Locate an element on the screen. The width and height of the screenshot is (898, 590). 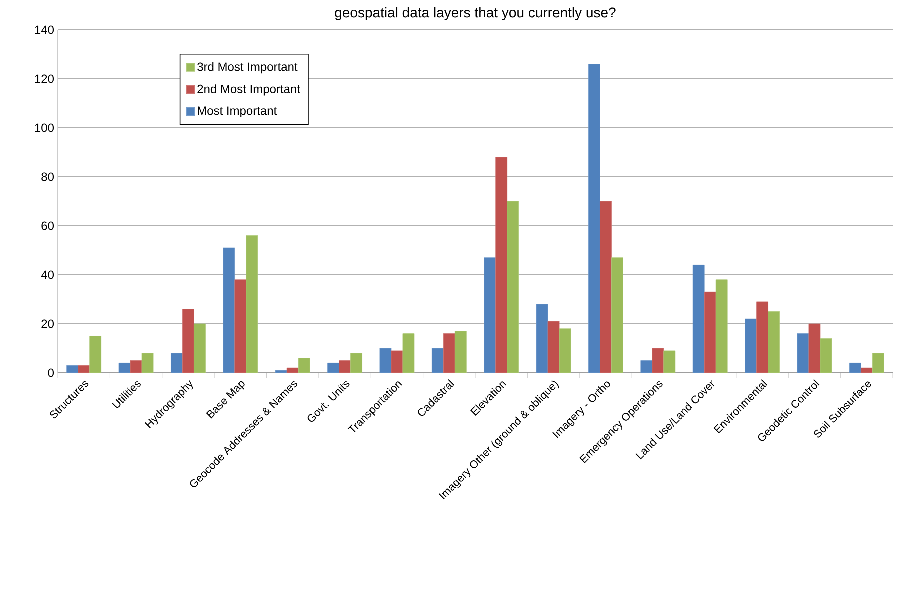
y-tick-label: 80 is located at coordinates (48, 177).